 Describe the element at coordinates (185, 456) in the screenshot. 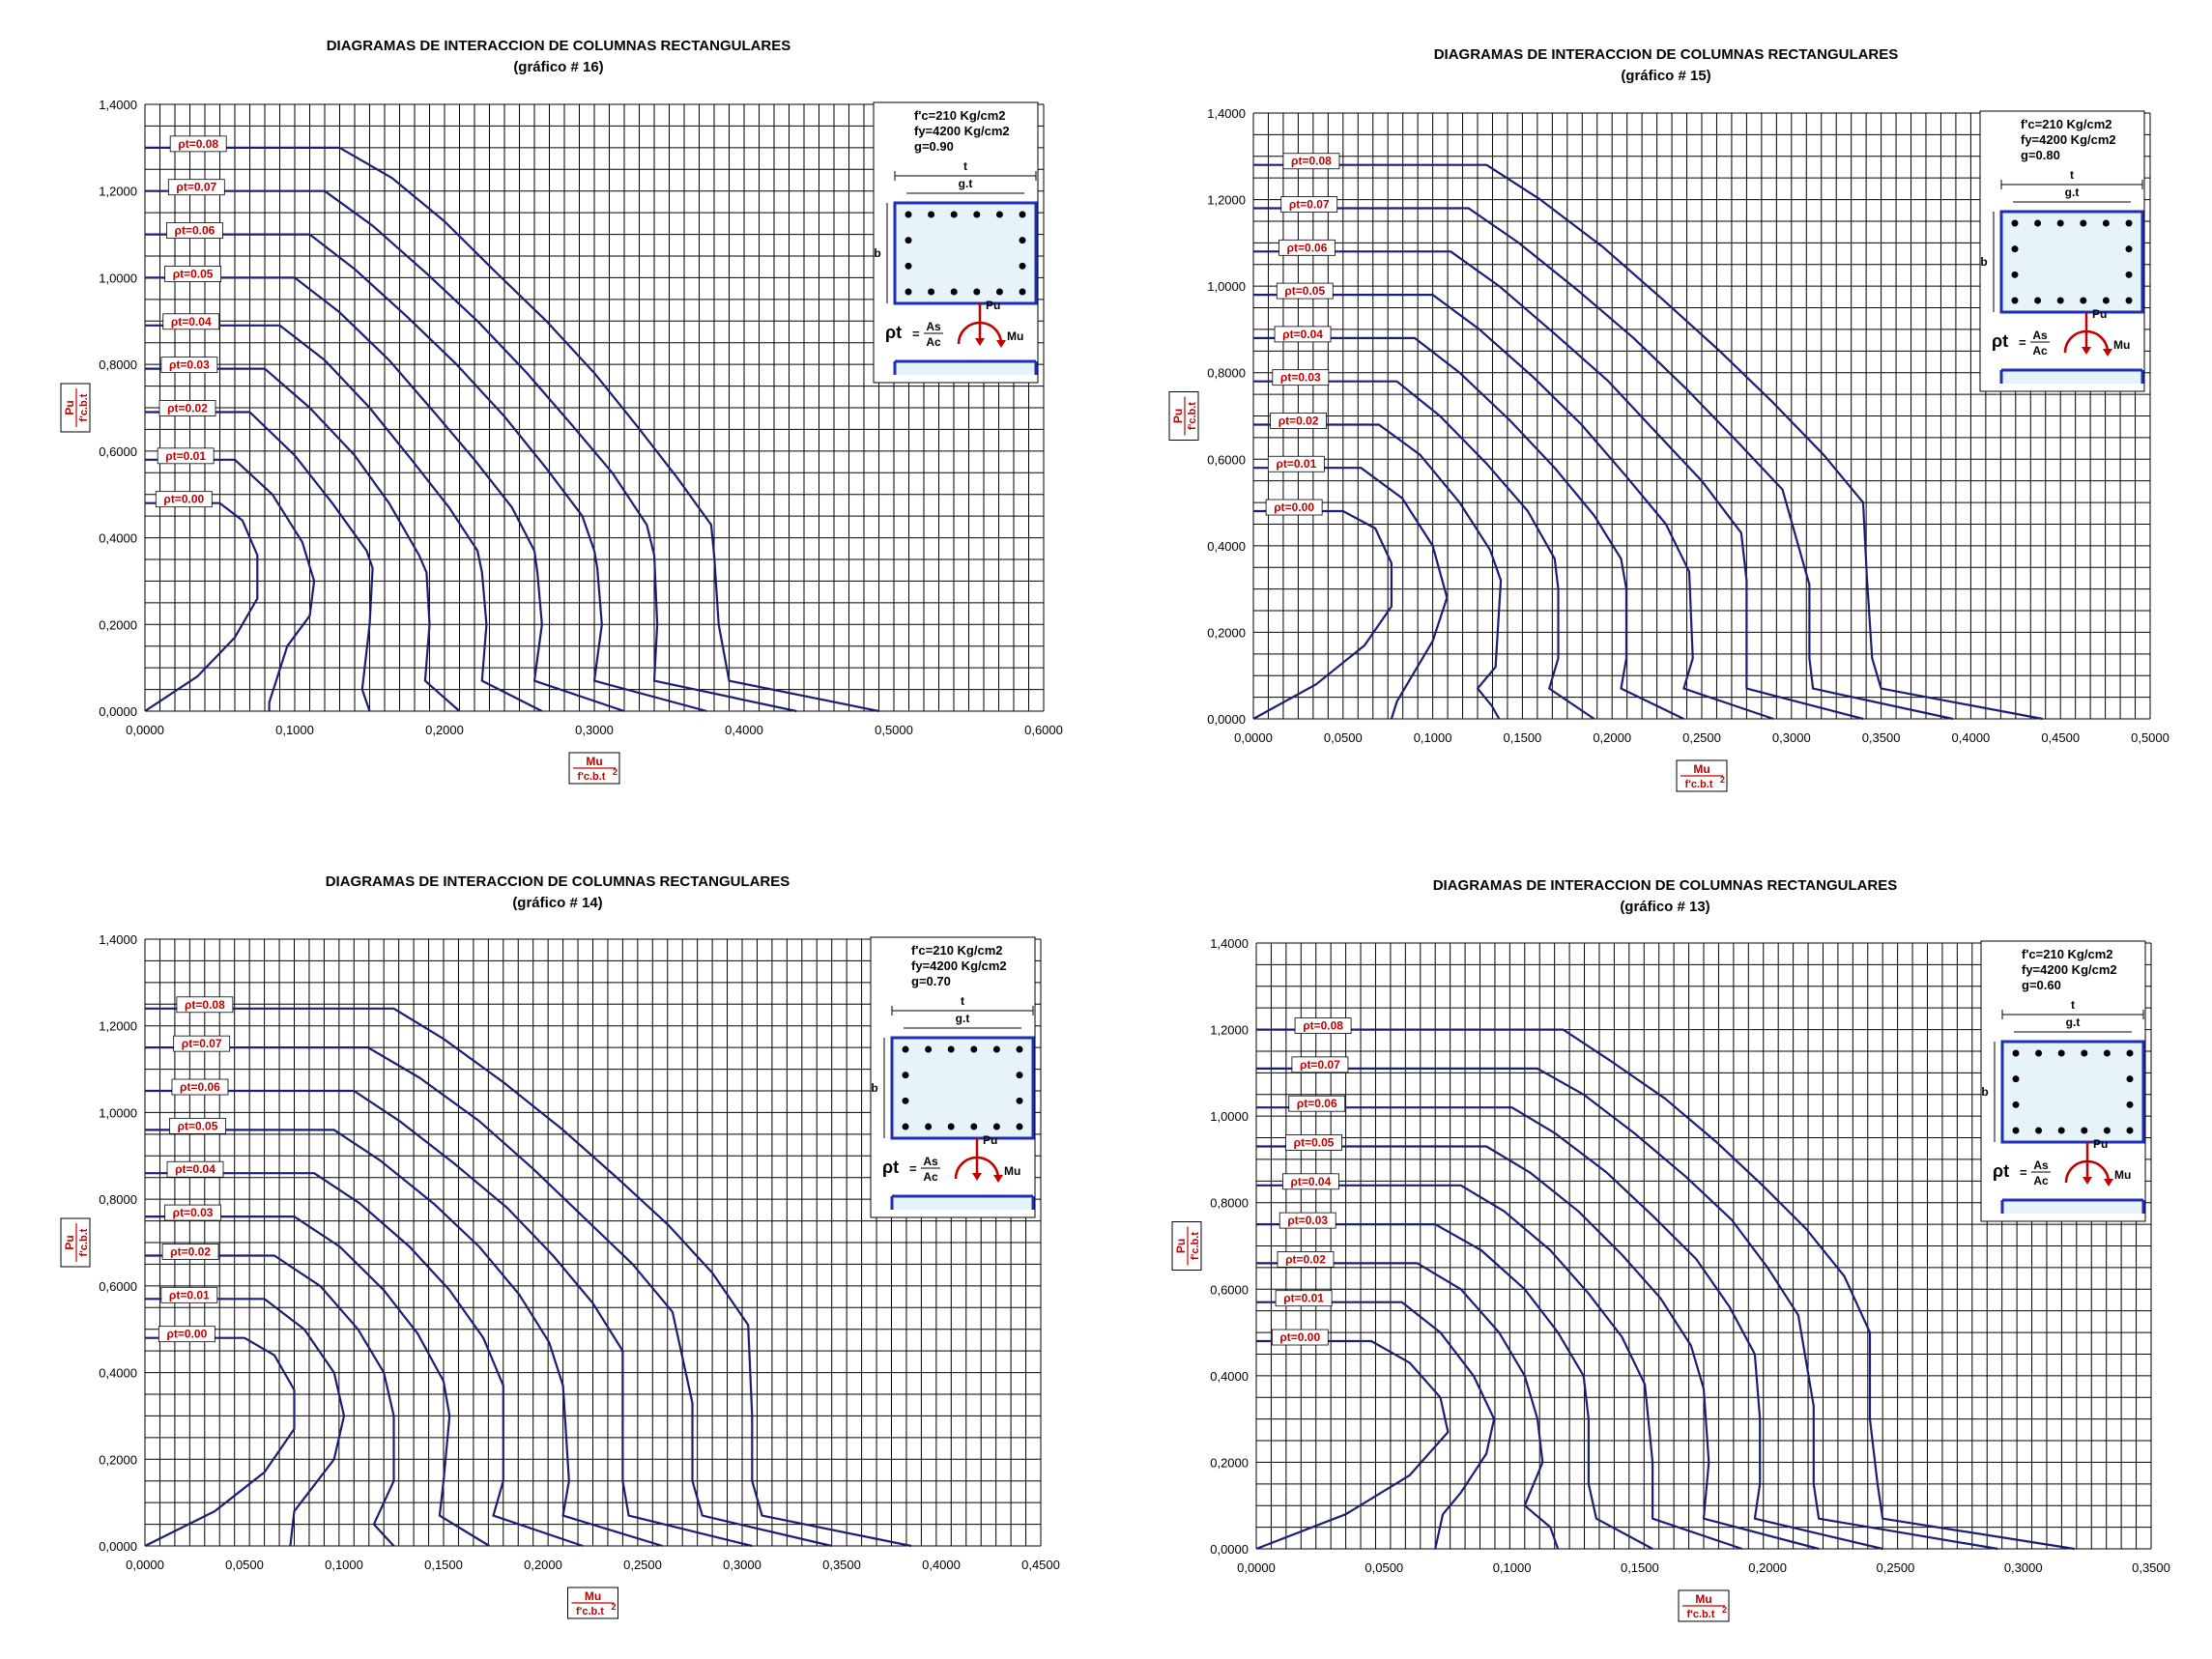

I see `series-label-text: ρt=0.01` at that location.